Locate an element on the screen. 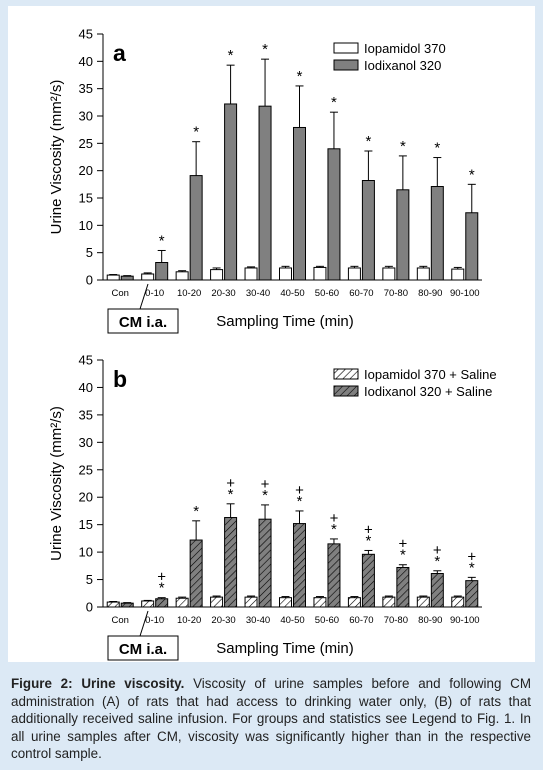  y-tick-label: 30 is located at coordinates (86, 442).